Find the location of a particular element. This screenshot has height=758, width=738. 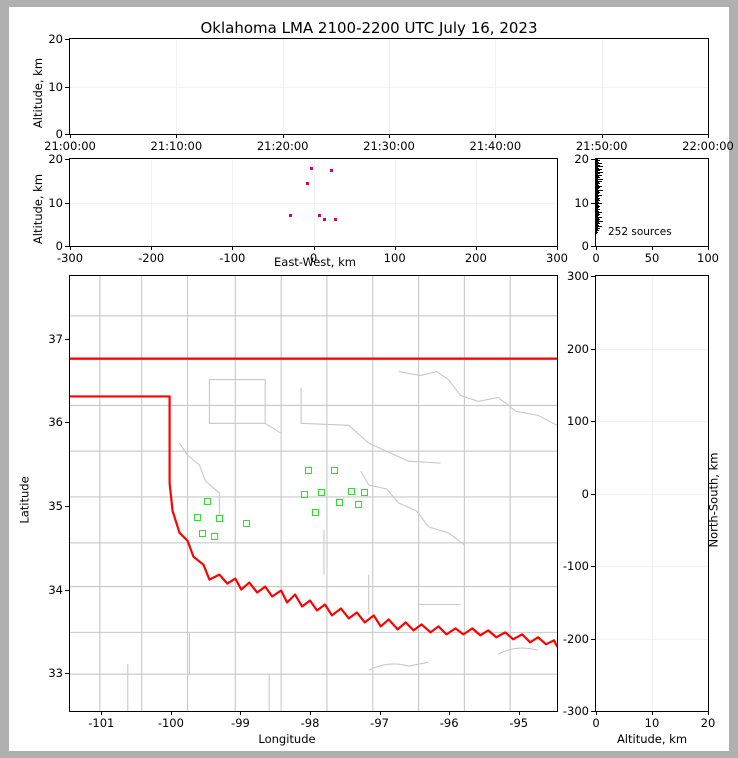

tick-label-y: 35 is located at coordinates (55, 506).